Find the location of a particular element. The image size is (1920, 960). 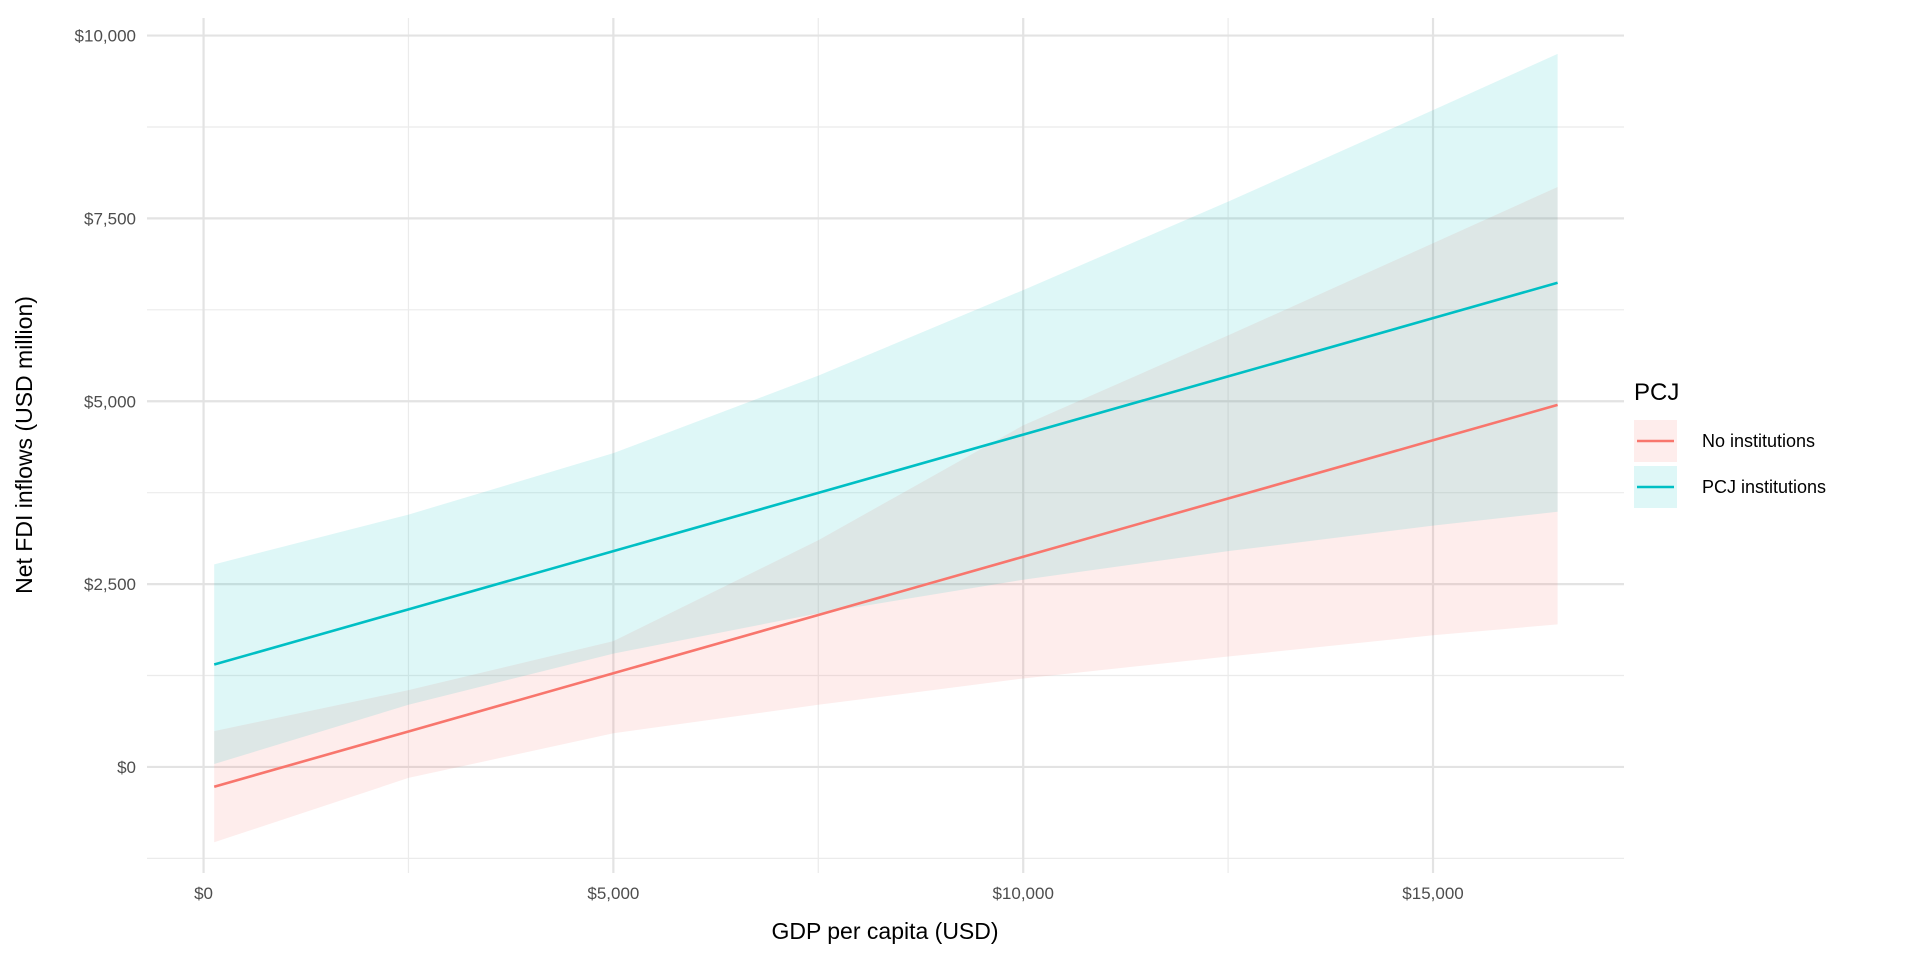

y-tick-label: $2,500 is located at coordinates (110, 584).